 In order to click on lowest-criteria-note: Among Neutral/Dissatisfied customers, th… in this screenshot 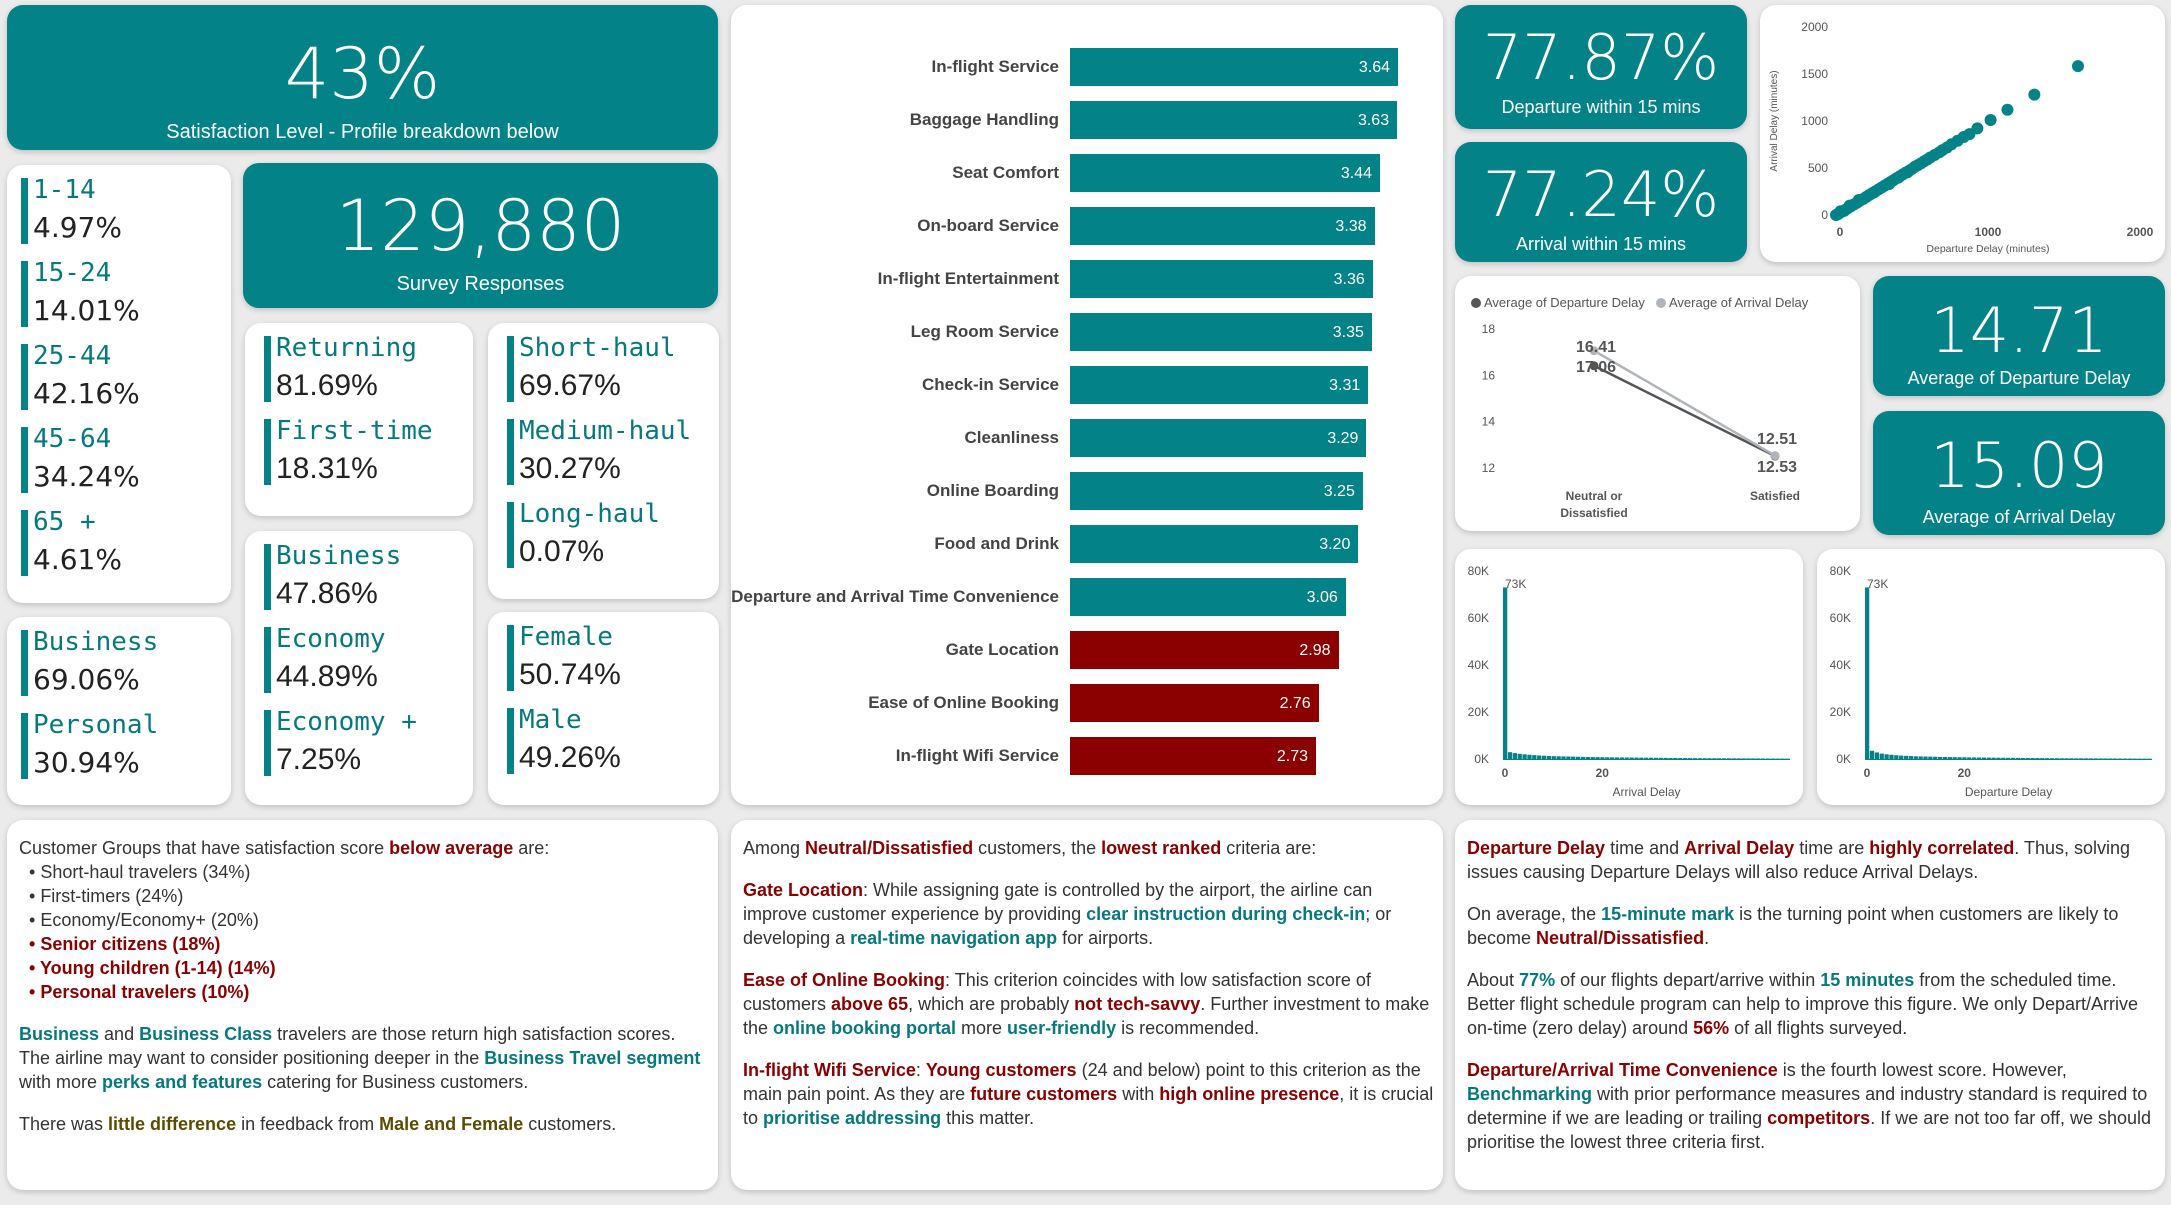, I will do `click(1089, 992)`.